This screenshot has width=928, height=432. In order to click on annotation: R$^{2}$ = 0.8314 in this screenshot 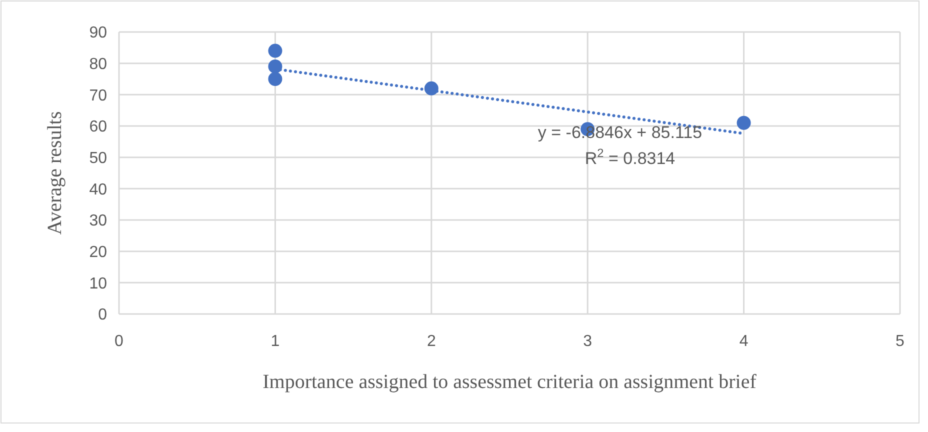, I will do `click(630, 157)`.